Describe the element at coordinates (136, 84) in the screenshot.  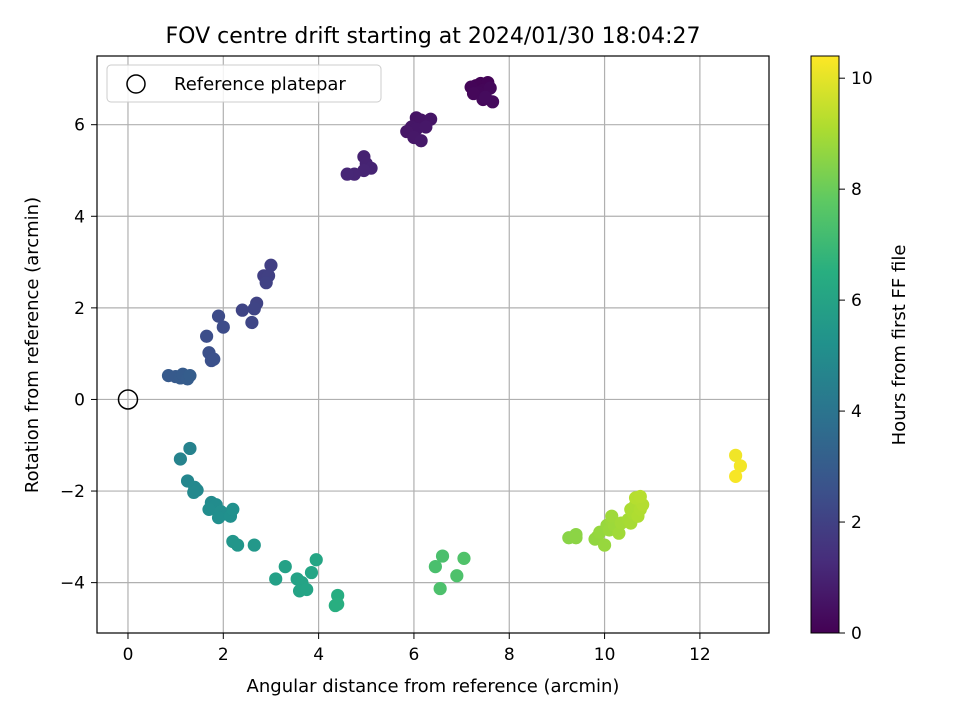
I see `legend-marker-ring-icon` at that location.